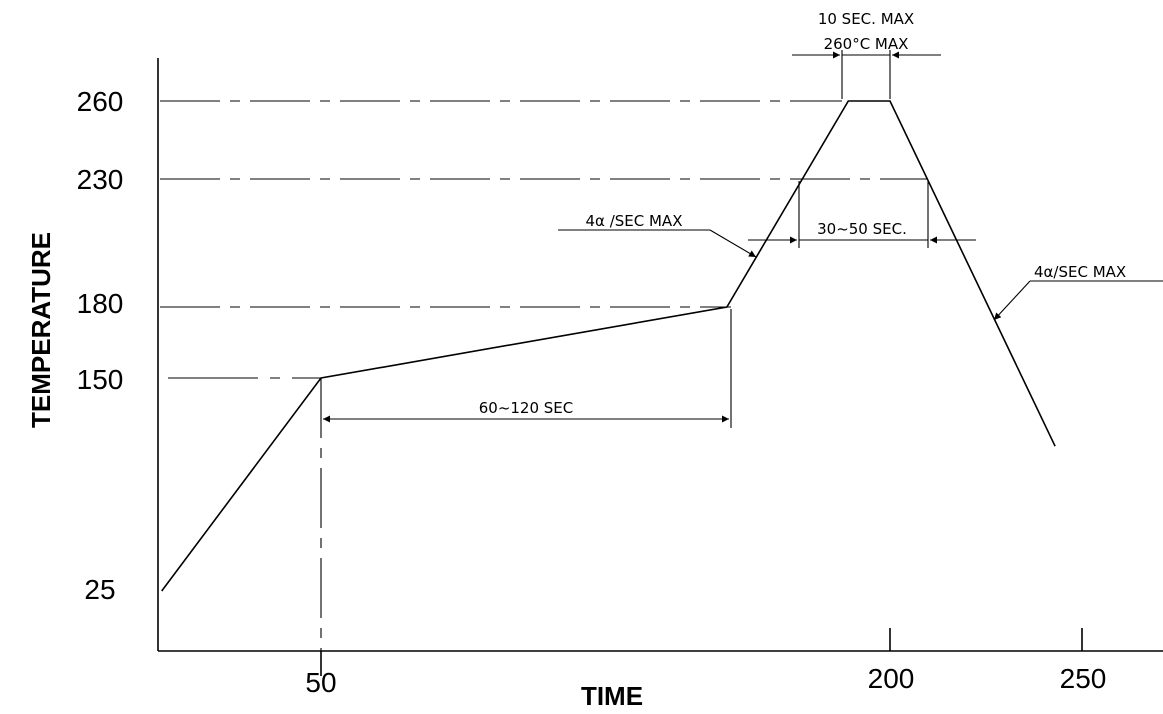 The image size is (1163, 714). What do you see at coordinates (99, 589) in the screenshot?
I see `y-tick-label: 25` at bounding box center [99, 589].